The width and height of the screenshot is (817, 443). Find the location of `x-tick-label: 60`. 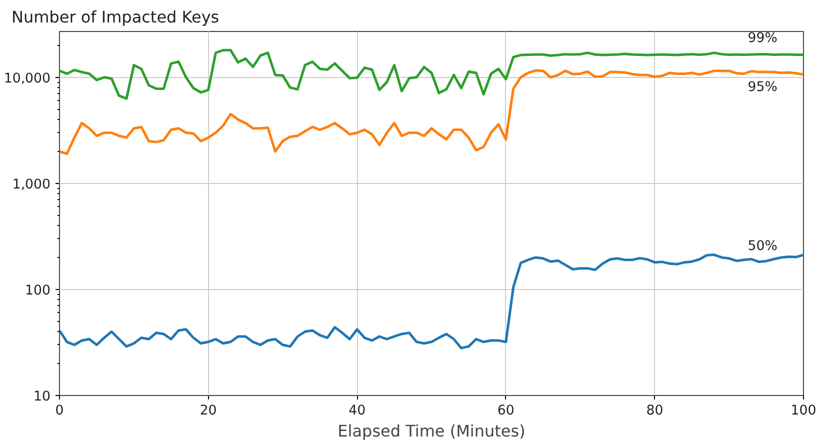

x-tick-label: 60 is located at coordinates (505, 411).